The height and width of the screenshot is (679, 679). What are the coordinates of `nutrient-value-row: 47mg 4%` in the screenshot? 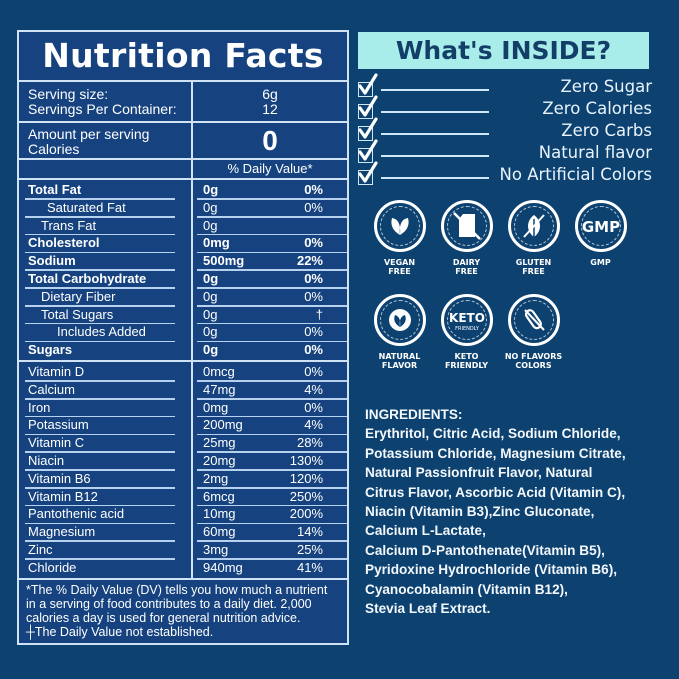 It's located at (270, 391).